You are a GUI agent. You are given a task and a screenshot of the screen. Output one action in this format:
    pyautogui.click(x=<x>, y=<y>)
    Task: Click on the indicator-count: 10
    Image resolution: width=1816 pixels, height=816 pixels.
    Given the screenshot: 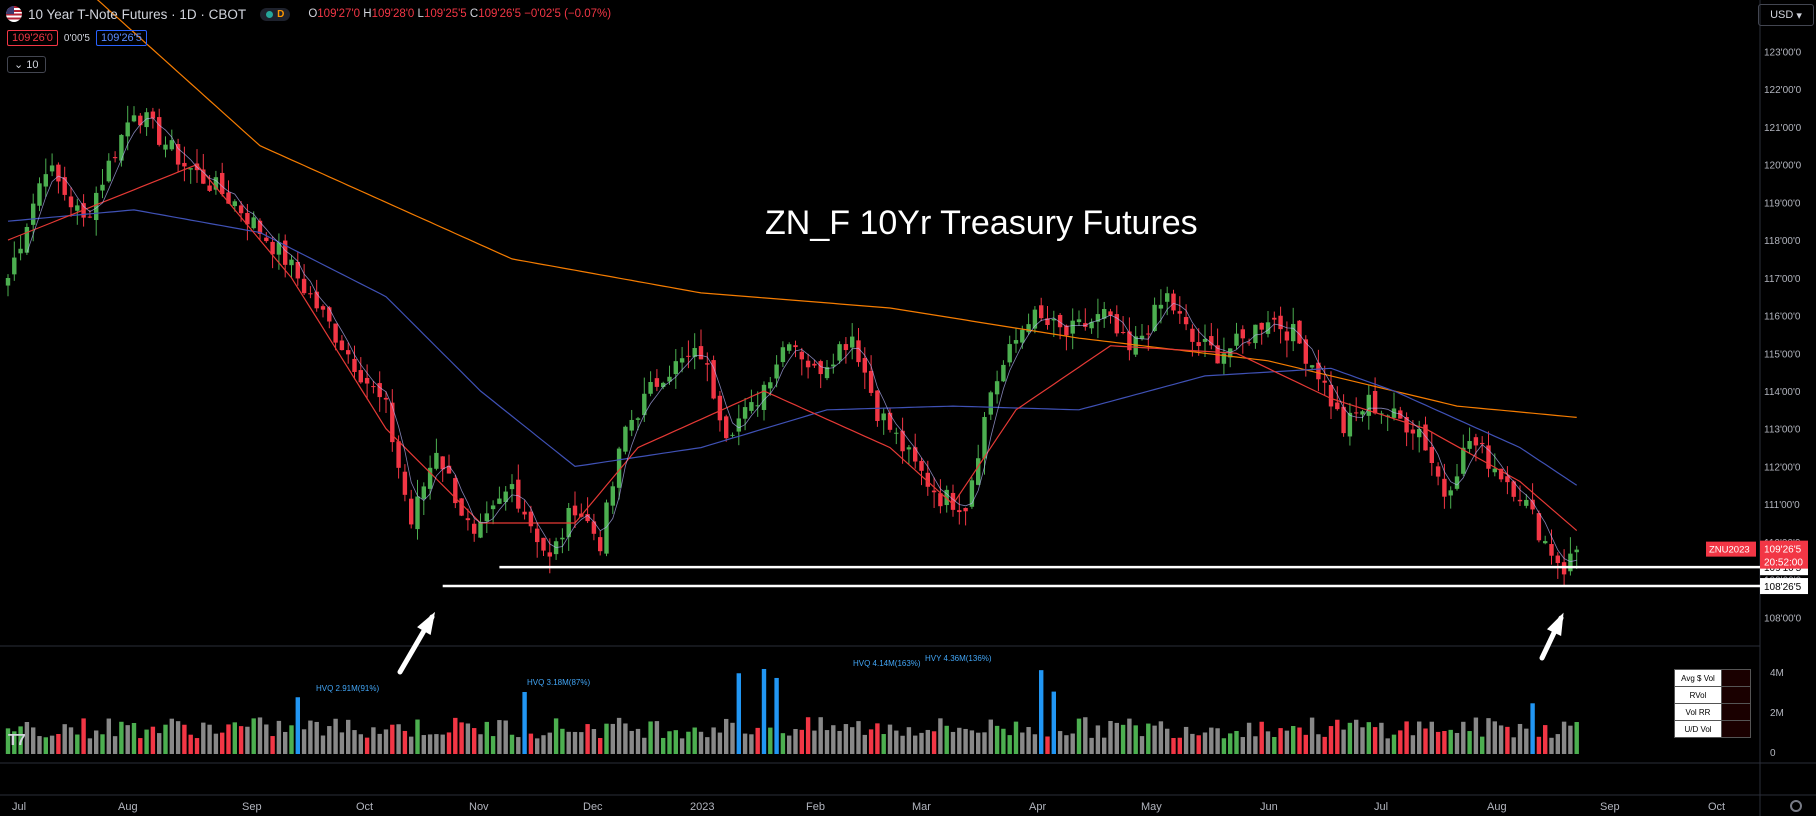 What is the action you would take?
    pyautogui.click(x=32, y=65)
    